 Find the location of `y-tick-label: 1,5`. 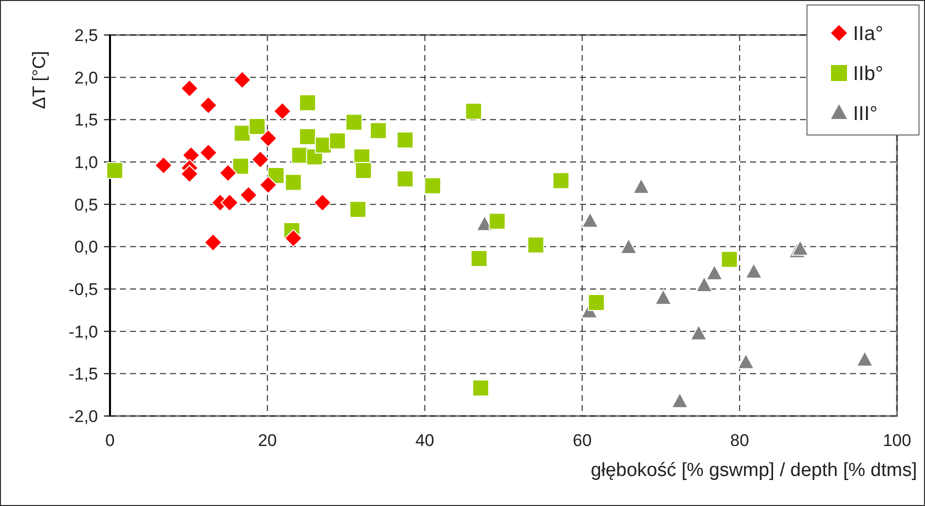

y-tick-label: 1,5 is located at coordinates (86, 120).